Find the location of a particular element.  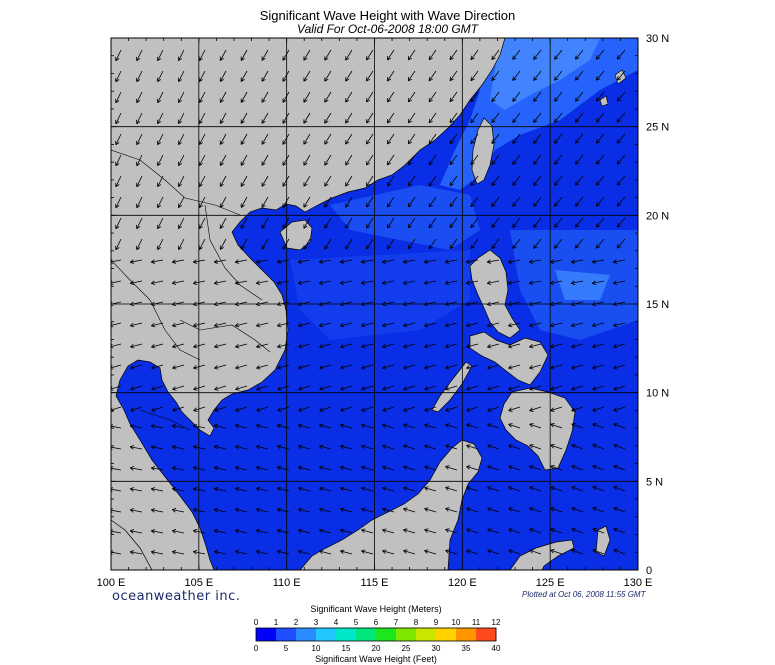

colorbar-feet-tick: 0 is located at coordinates (256, 648).